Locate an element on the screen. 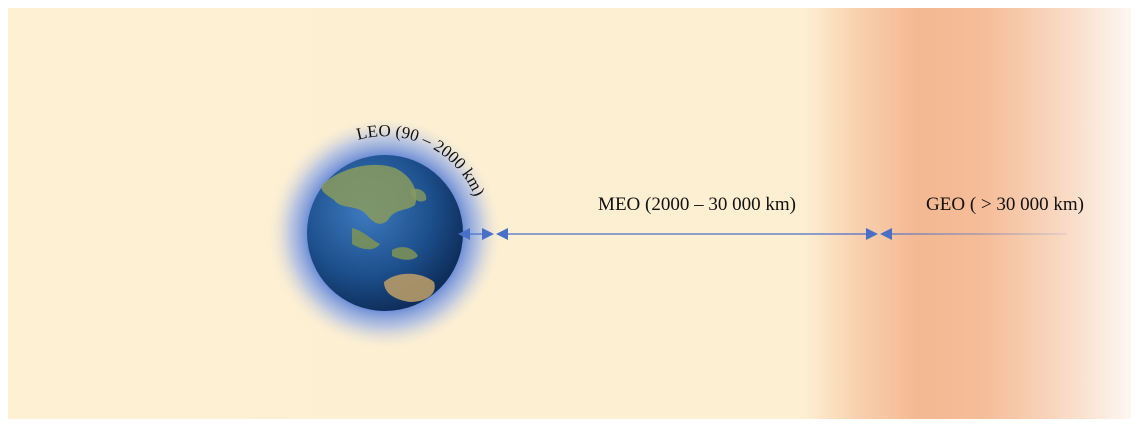 The height and width of the screenshot is (427, 1139). geo-arrow-line is located at coordinates (974, 234).